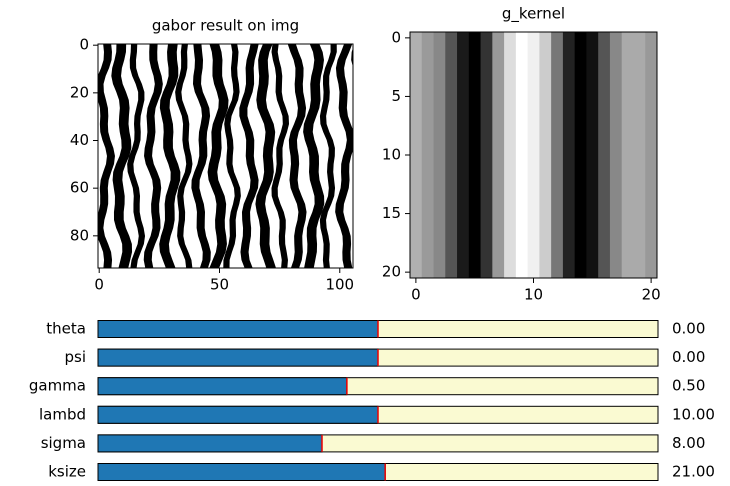 This screenshot has height=486, width=730. What do you see at coordinates (533, 295) in the screenshot?
I see `x-tick-label: 10` at bounding box center [533, 295].